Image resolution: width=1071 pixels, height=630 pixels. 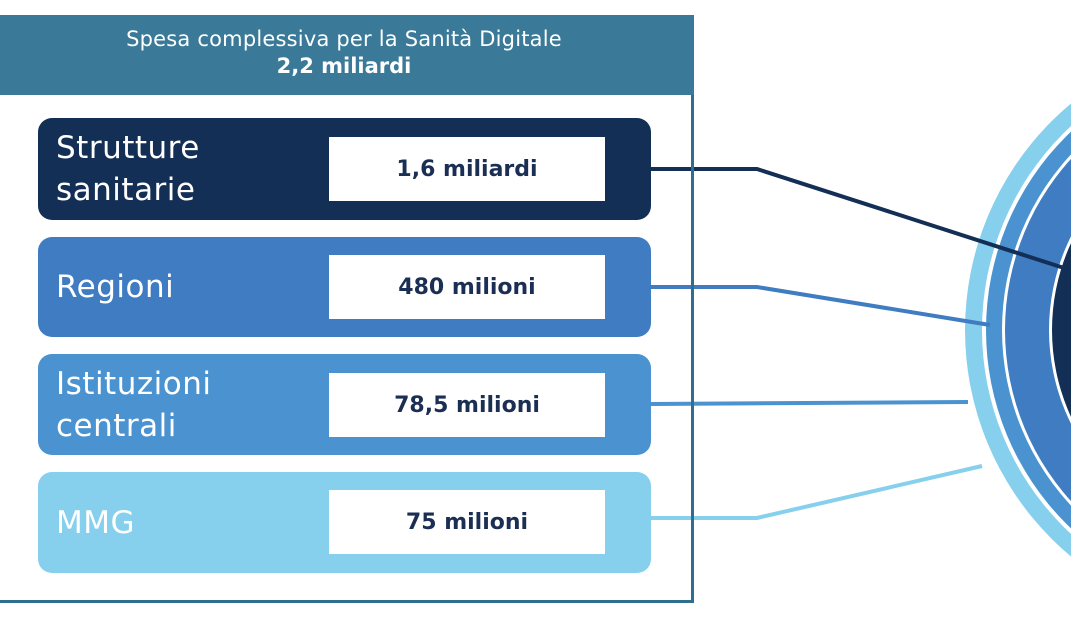 What do you see at coordinates (467, 522) in the screenshot?
I see `row-value: 75 milioni` at bounding box center [467, 522].